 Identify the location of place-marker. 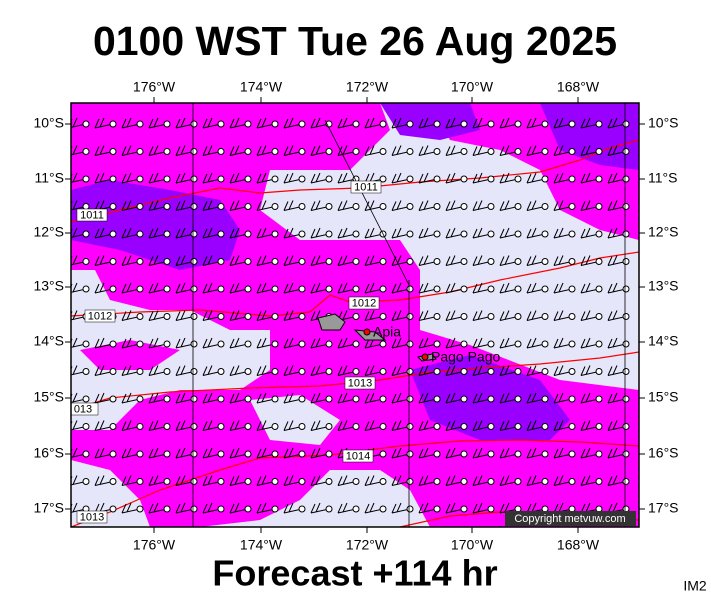
(425, 357).